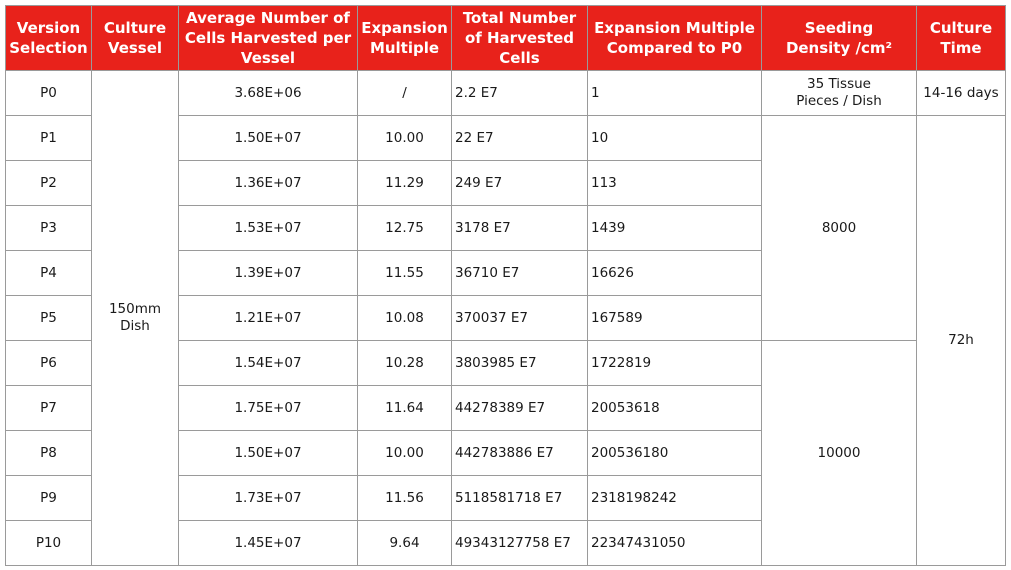  Describe the element at coordinates (135, 38) in the screenshot. I see `header-vessel: Culture Vessel` at that location.